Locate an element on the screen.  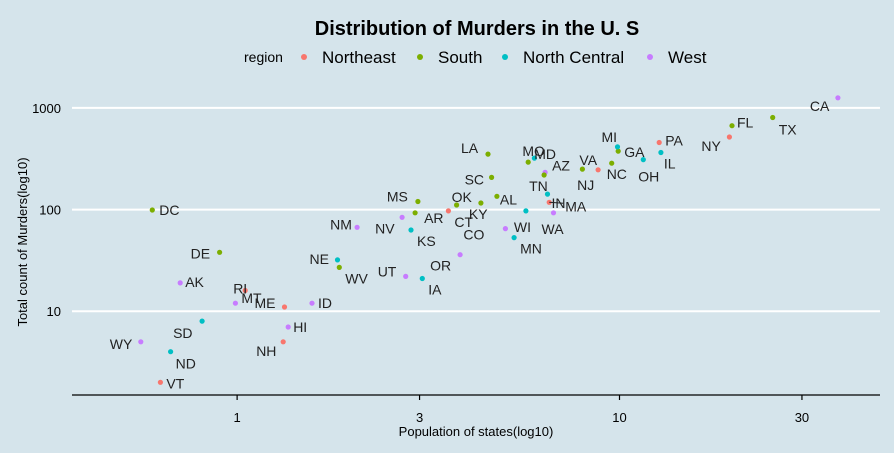
point-label-me: ME is located at coordinates (265, 303).